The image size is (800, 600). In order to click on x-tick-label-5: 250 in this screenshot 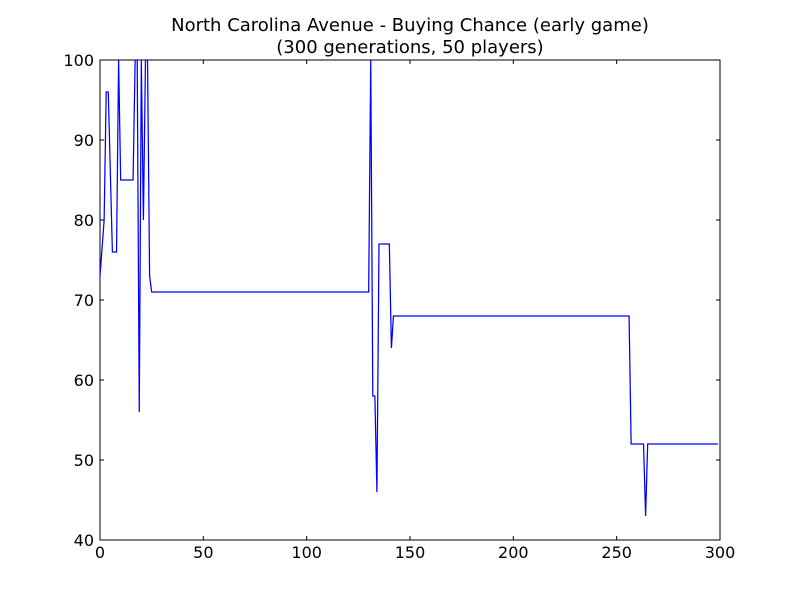, I will do `click(616, 552)`.